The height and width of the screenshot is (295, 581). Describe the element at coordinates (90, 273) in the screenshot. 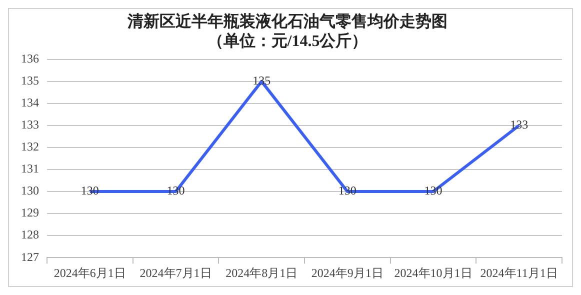

I see `x-tick-label: 2024年6月1日` at that location.